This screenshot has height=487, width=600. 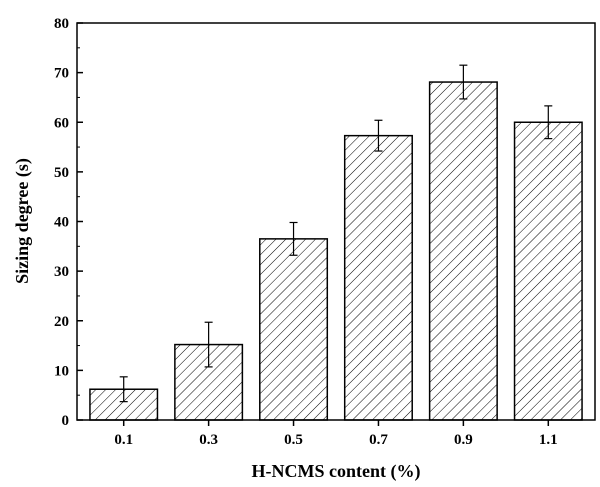 I want to click on y-tick-label: 20, so click(x=61, y=322).